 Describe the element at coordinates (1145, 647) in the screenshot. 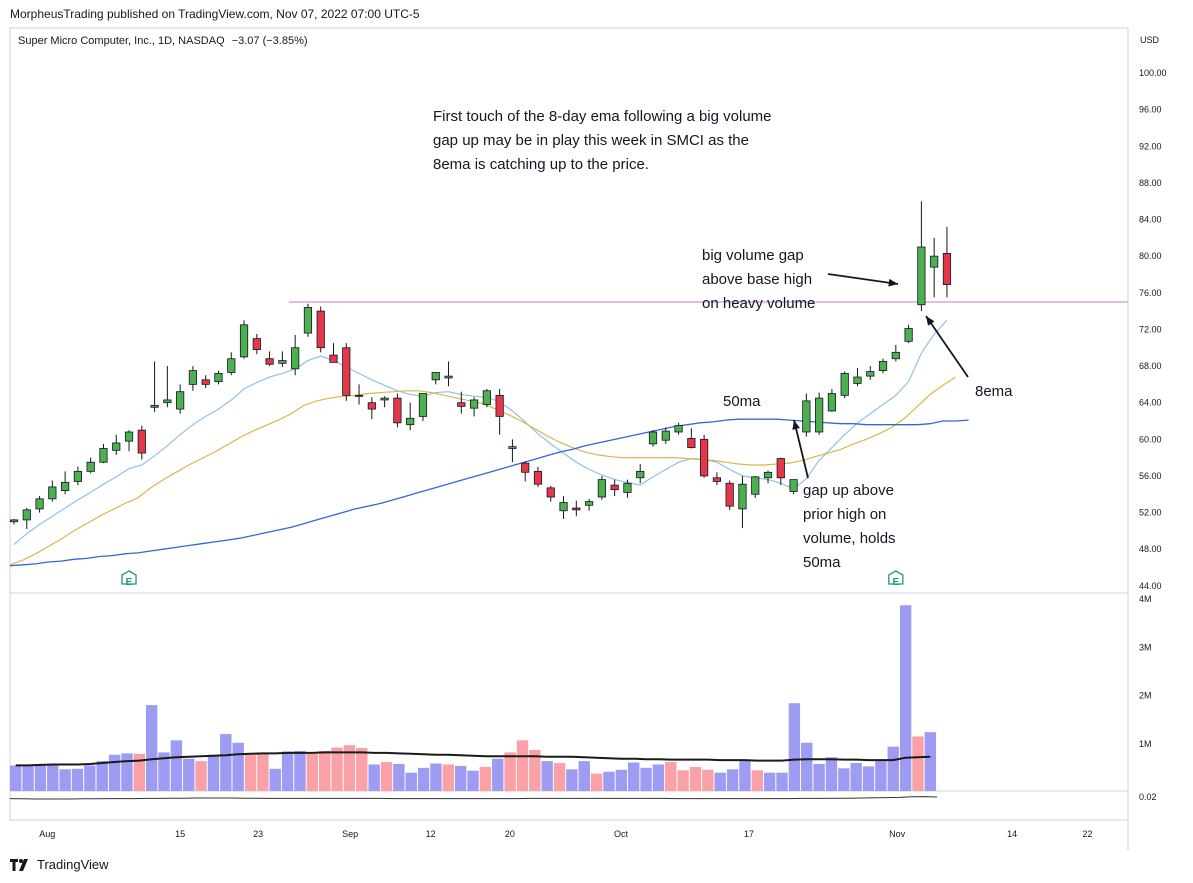

I see `volume-tick-label: 3M` at that location.